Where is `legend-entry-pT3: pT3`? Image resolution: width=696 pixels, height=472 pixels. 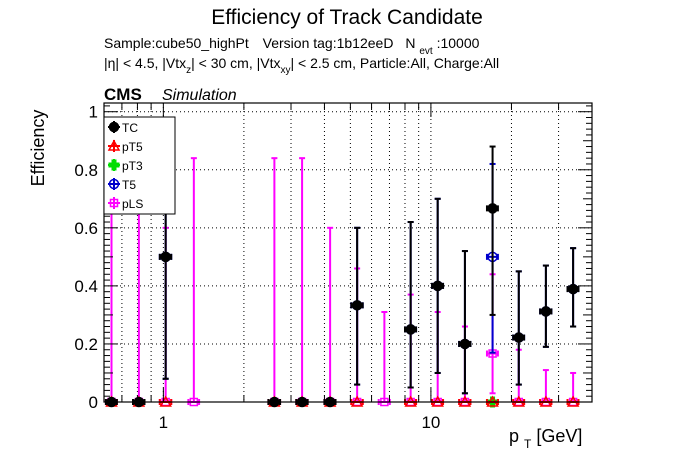 legend-entry-pT3: pT3 is located at coordinates (125, 166).